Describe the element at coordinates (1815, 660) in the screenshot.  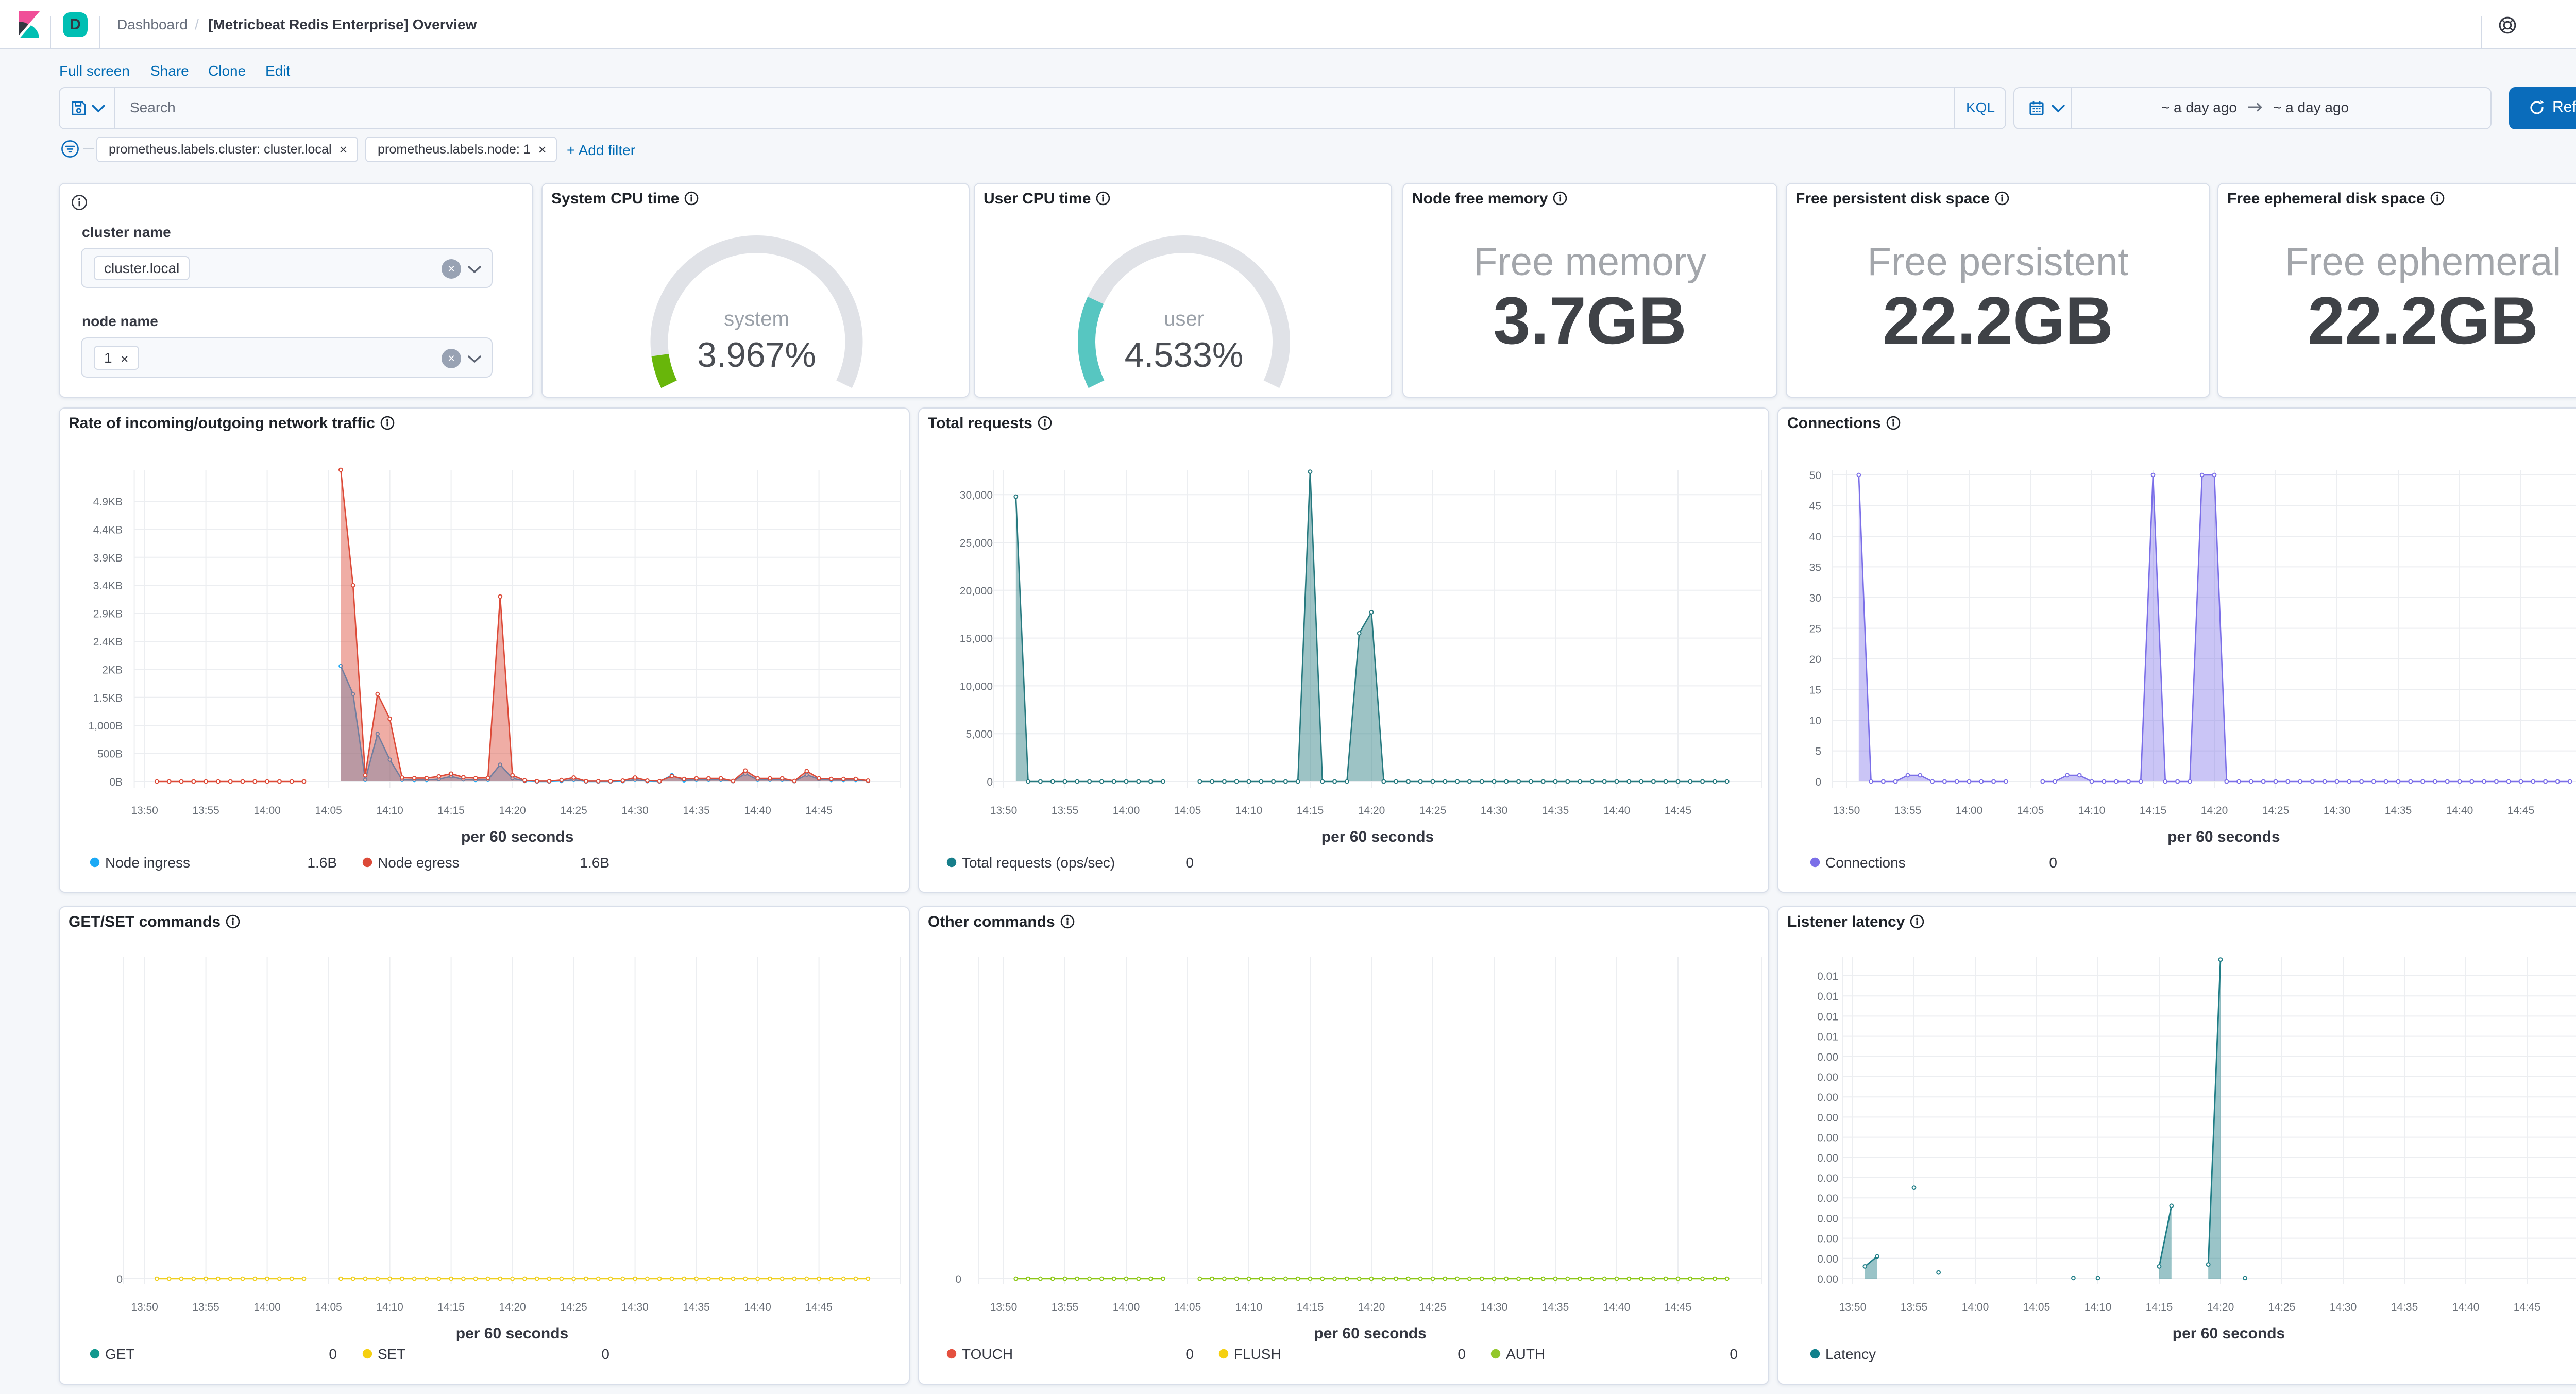
I see `svg-text: 20` at that location.